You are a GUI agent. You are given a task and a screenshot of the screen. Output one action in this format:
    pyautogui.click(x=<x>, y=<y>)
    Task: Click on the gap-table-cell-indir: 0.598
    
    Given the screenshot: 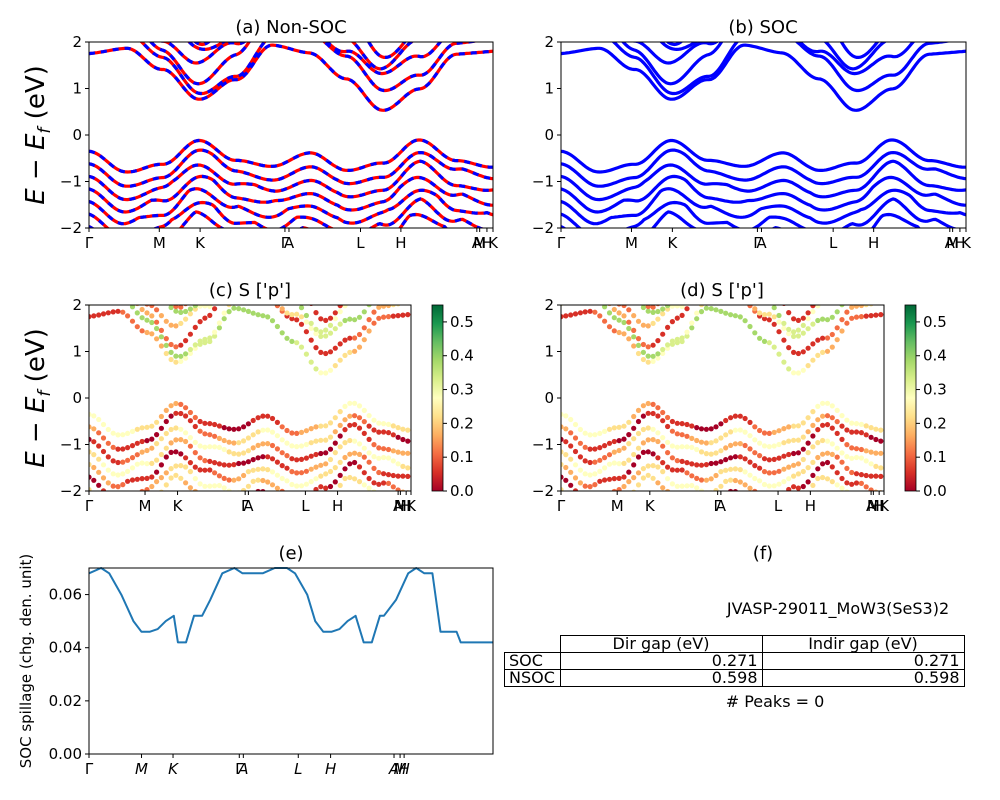 What is the action you would take?
    pyautogui.click(x=863, y=678)
    